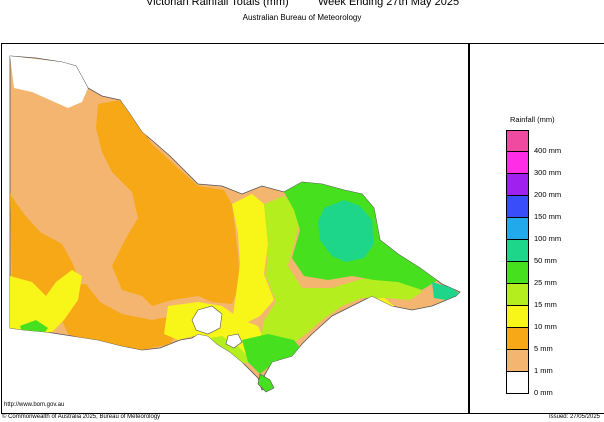 The height and width of the screenshot is (422, 604). Describe the element at coordinates (517, 229) in the screenshot. I see `legend-swatch-100mm` at that location.